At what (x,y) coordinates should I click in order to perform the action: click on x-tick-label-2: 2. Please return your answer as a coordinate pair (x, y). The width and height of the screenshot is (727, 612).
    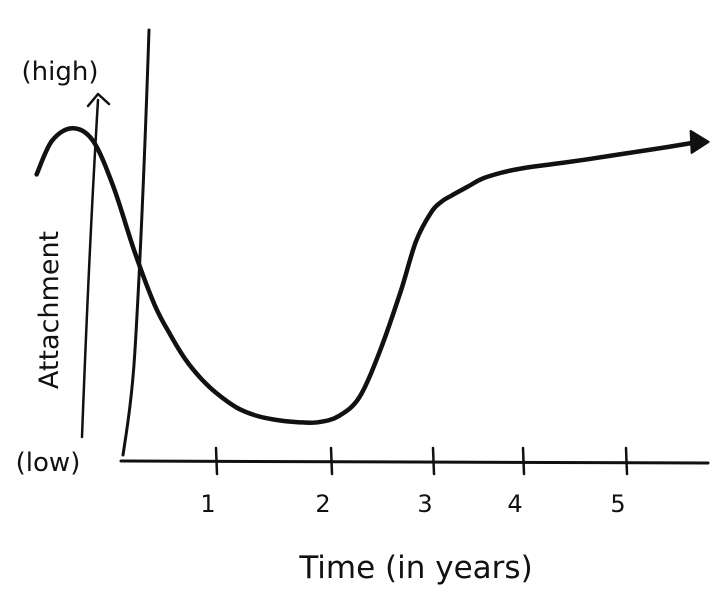
    Looking at the image, I should click on (322, 504).